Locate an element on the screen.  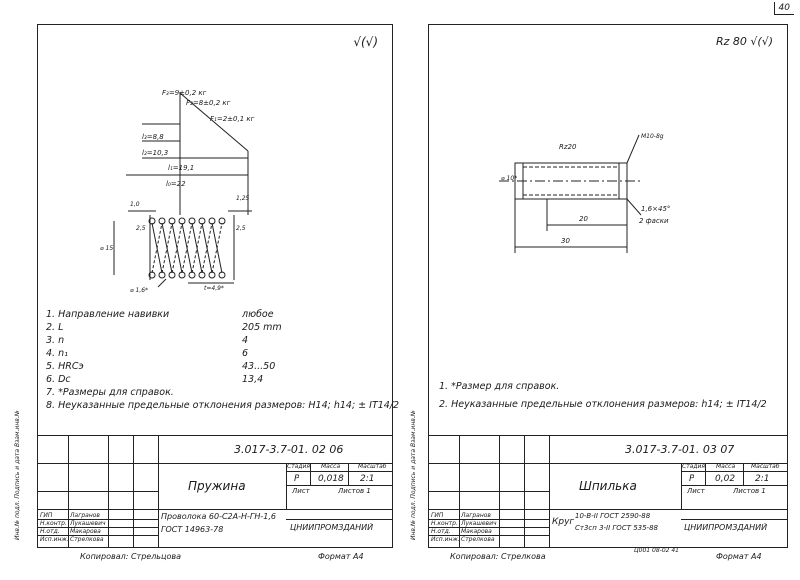
dim-wire: ⌀ 1,6* is located at coordinates (139, 290).